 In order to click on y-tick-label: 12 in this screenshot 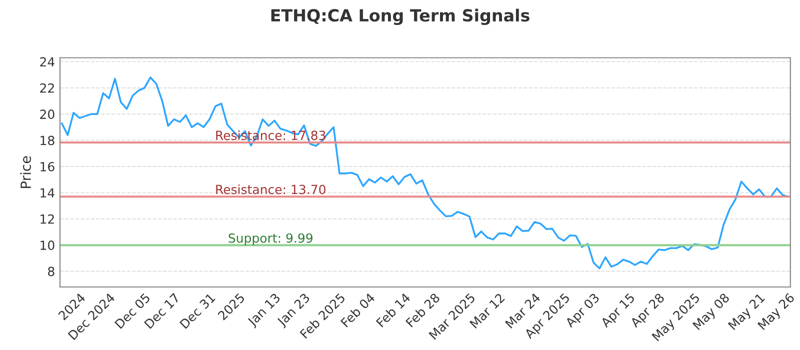, I will do `click(47, 219)`.